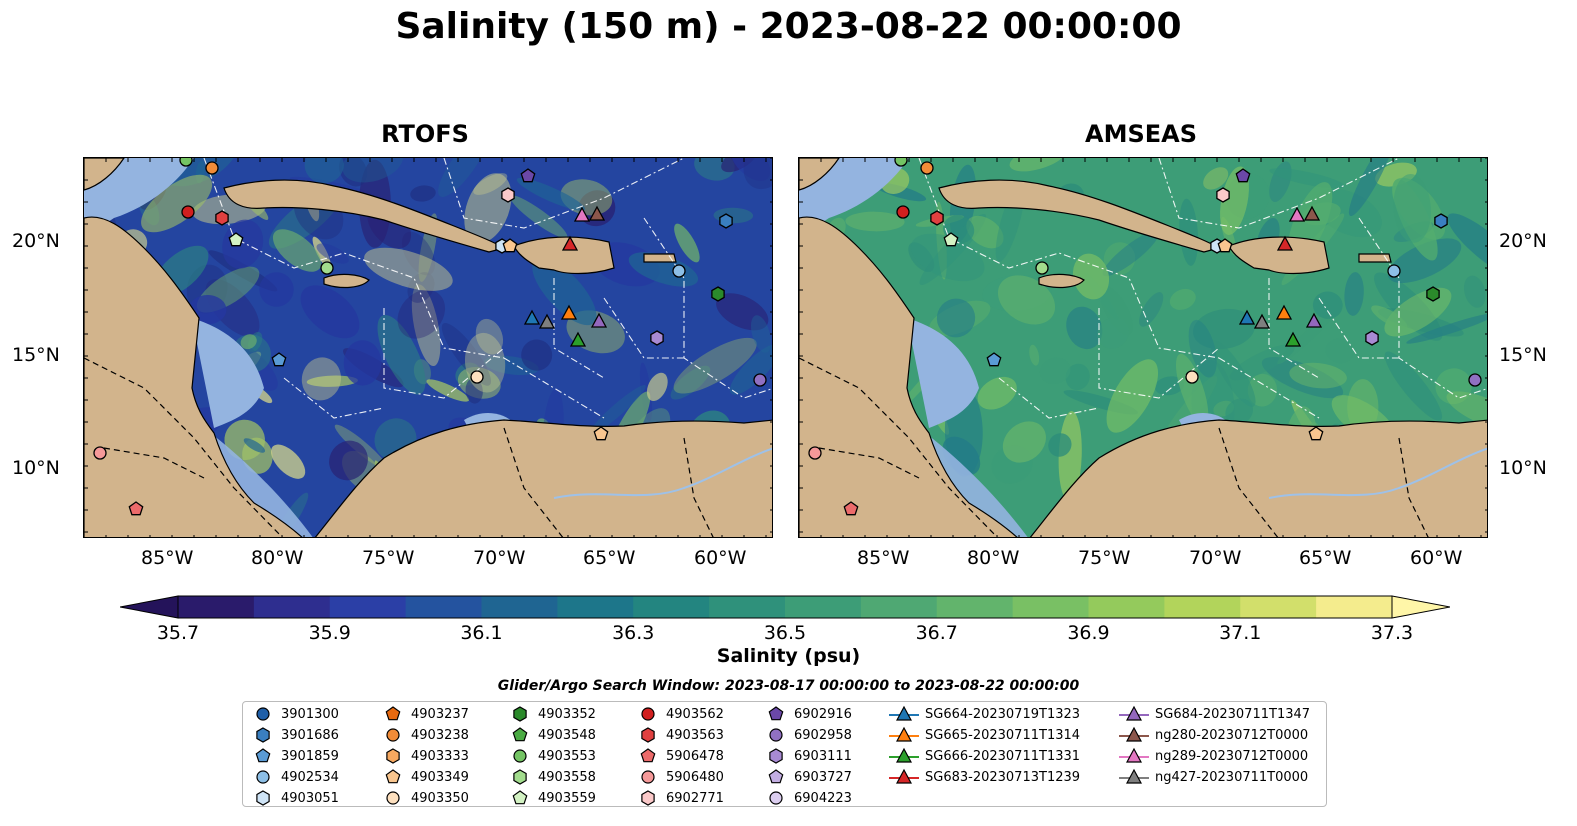 The width and height of the screenshot is (1577, 826). Describe the element at coordinates (499, 558) in the screenshot. I see `lon-tick-70w-left: 70°W` at that location.